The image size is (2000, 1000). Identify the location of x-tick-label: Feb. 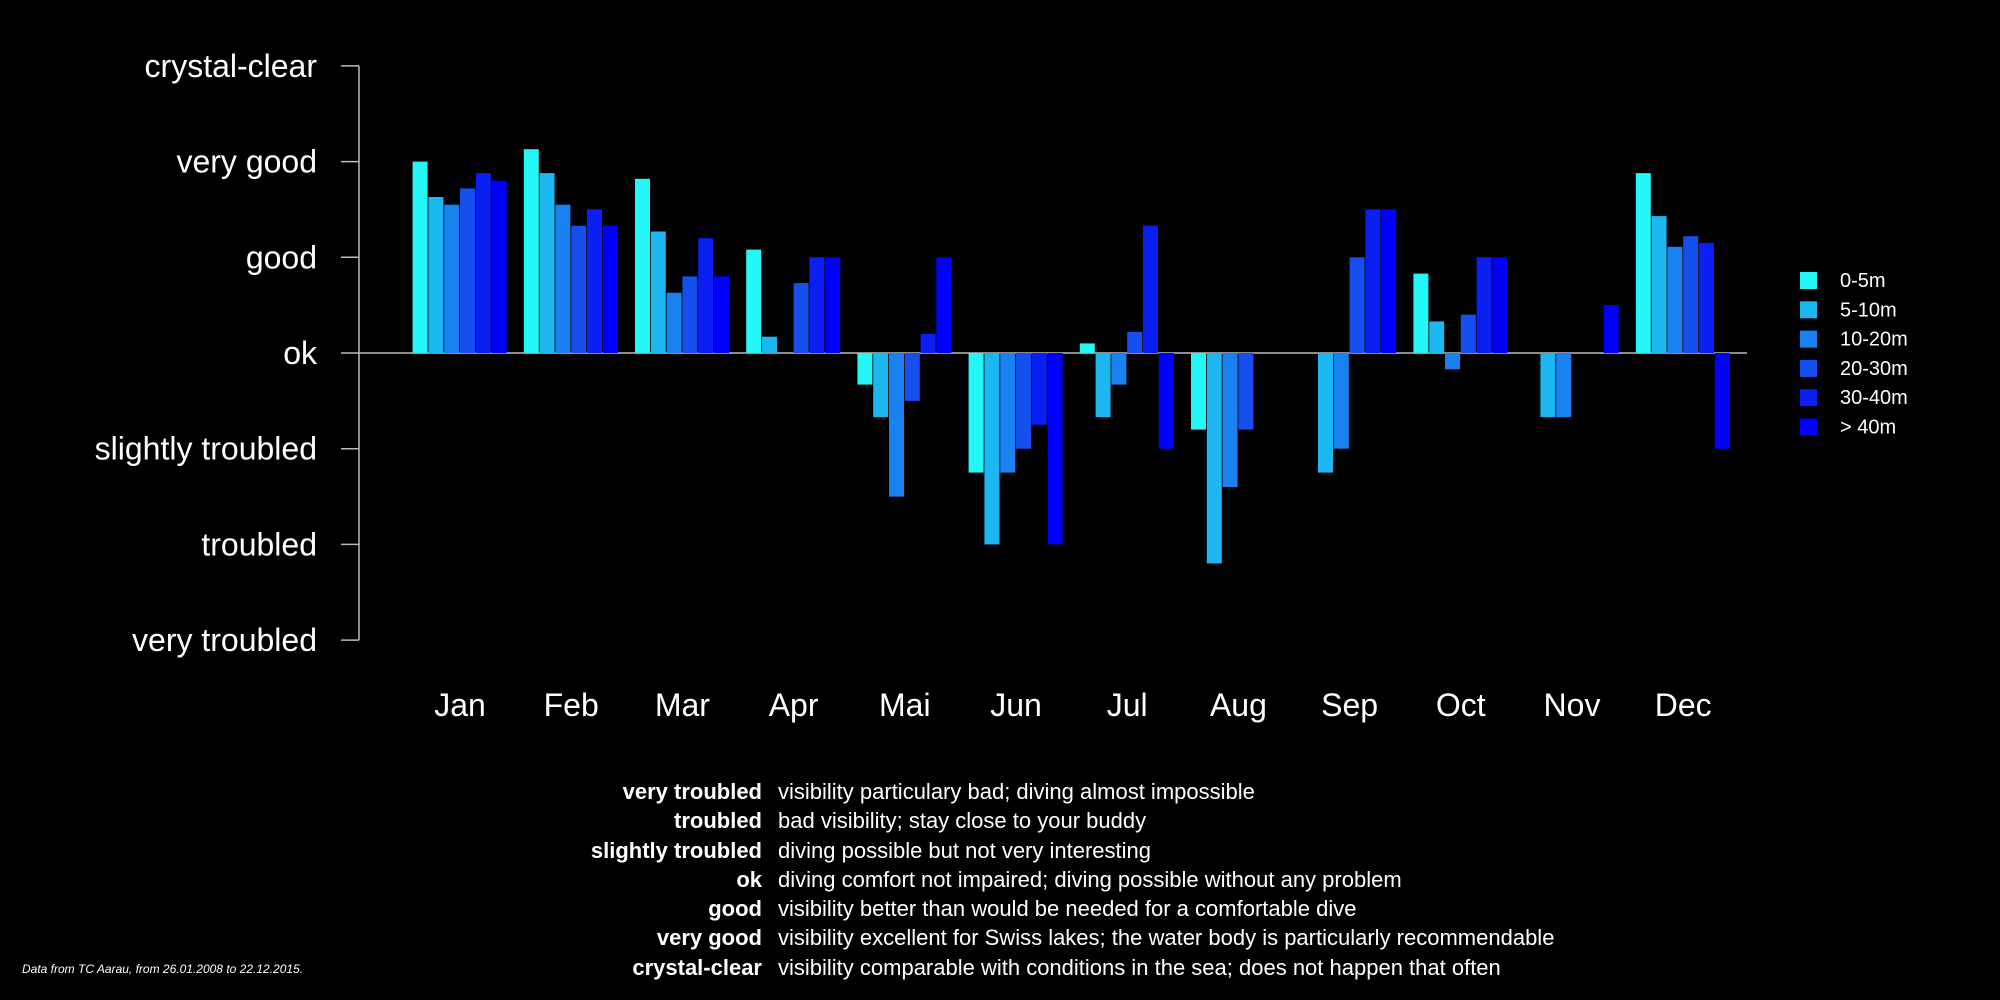
(571, 705).